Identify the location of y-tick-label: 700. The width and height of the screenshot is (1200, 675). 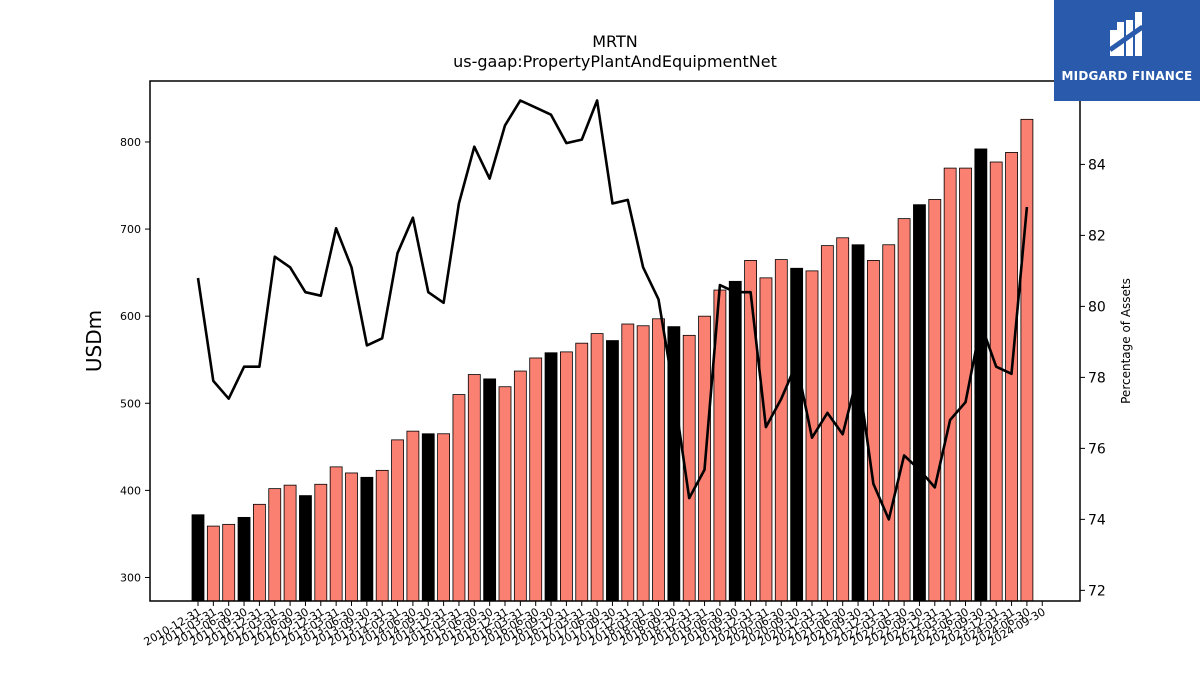
(130, 229).